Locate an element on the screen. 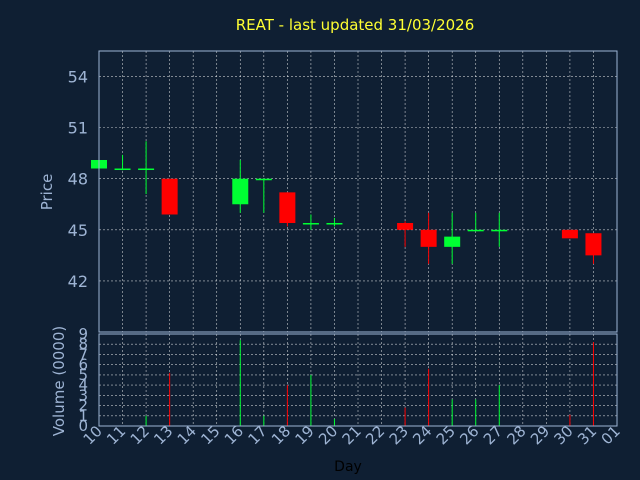 The image size is (640, 480). volume-tick-label: 5 is located at coordinates (83, 375).